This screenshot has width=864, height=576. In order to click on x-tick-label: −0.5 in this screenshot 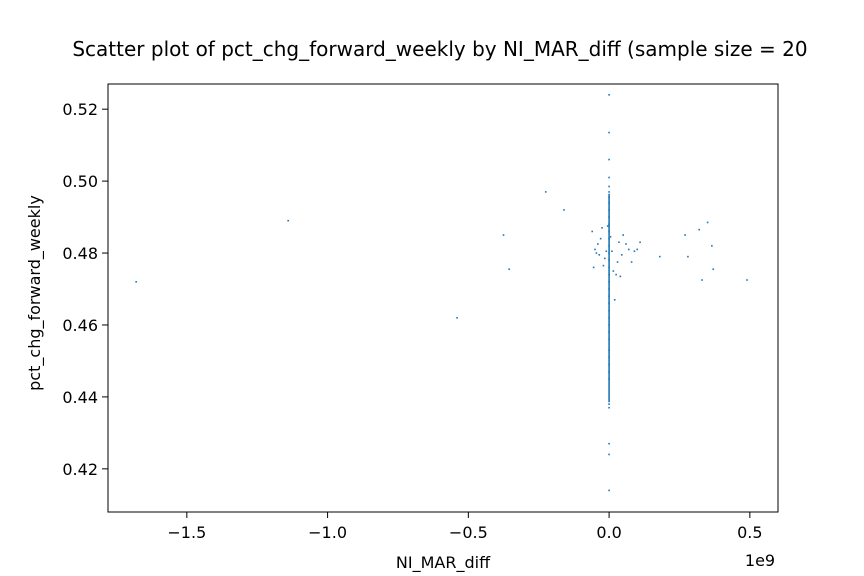, I will do `click(468, 532)`.